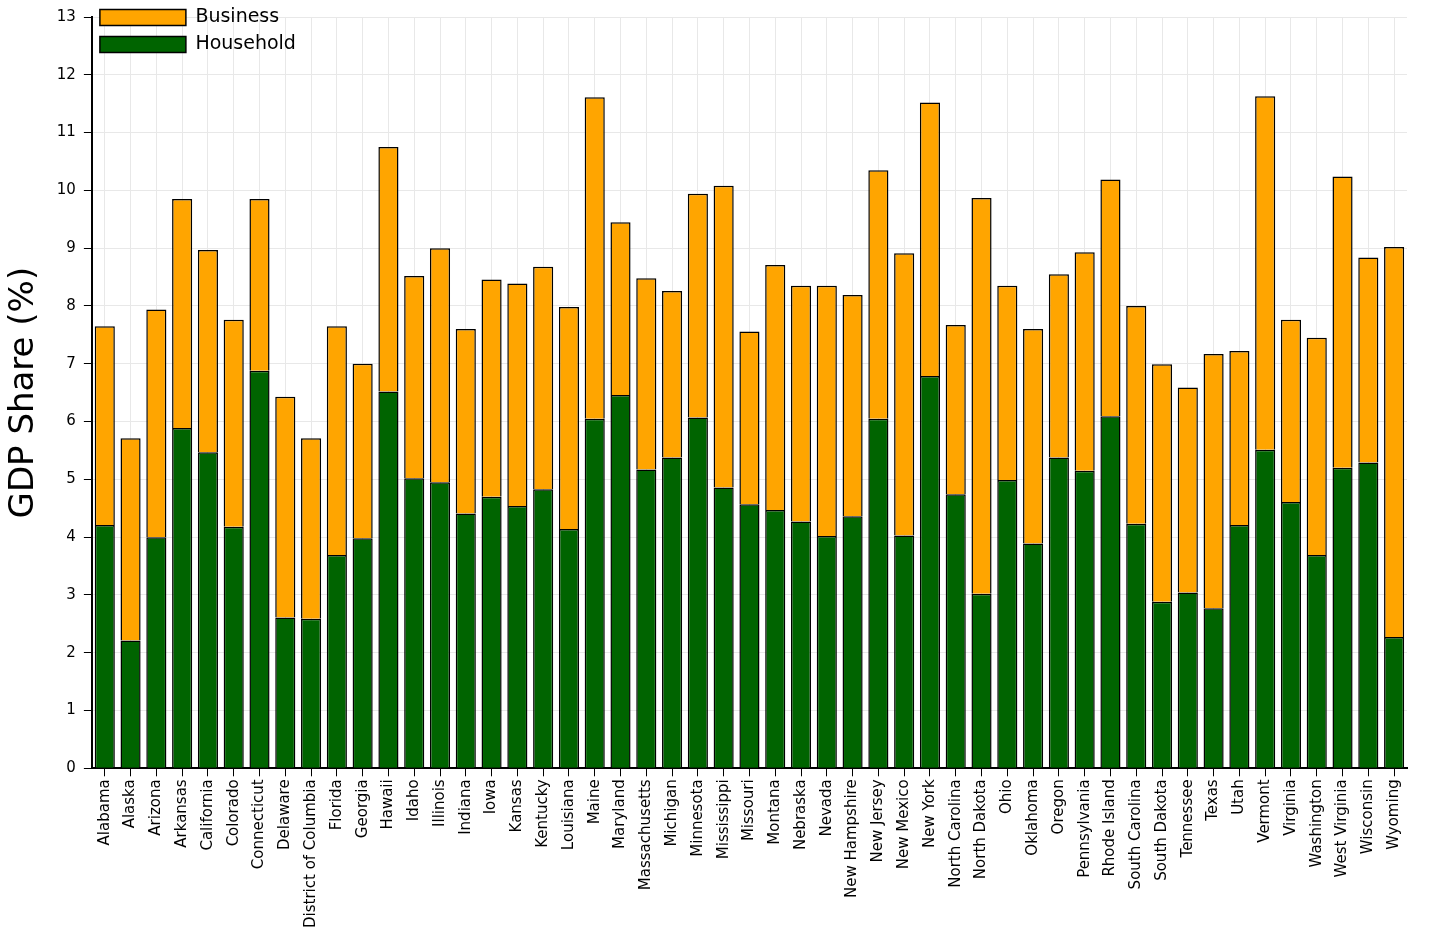 Image resolution: width=1431 pixels, height=931 pixels. Describe the element at coordinates (490, 797) in the screenshot. I see `x-tick-label: Iowa` at that location.